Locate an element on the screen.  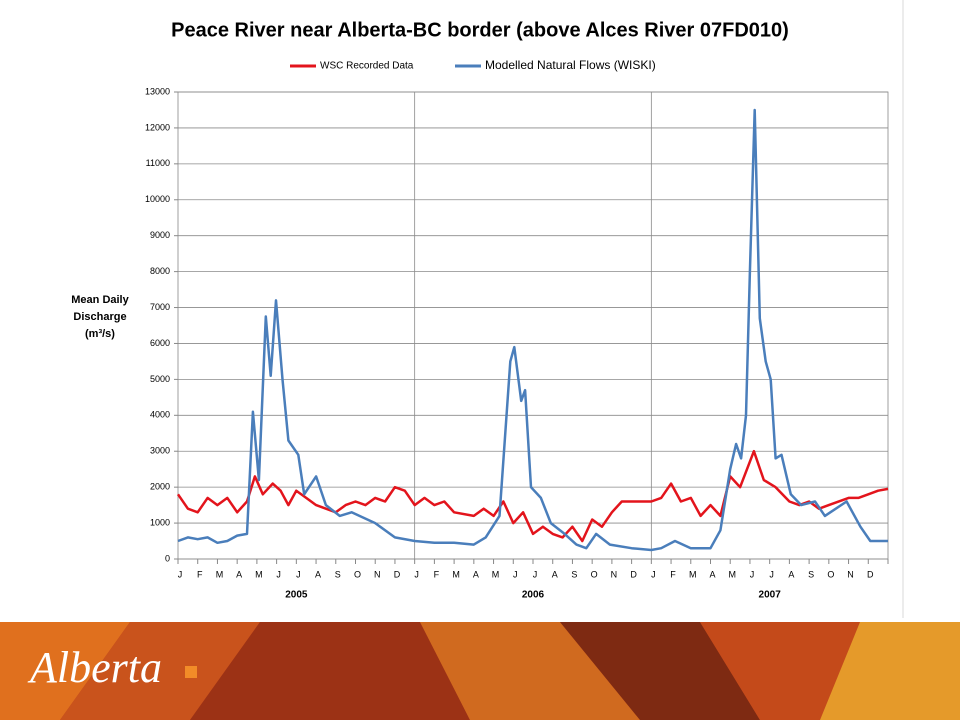
banner: Alberta is located at coordinates (480, 671).